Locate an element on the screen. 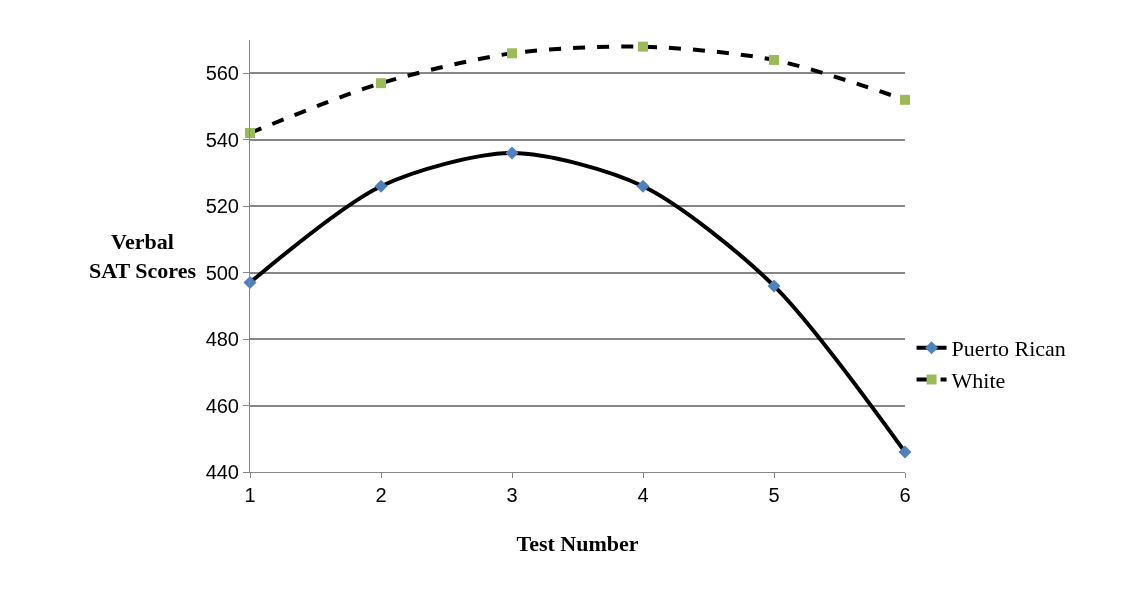  y-tick-label: 540 is located at coordinates (222, 139).